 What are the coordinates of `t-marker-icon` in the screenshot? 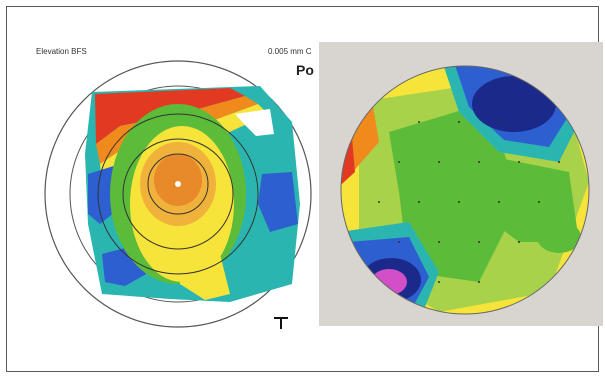 It's located at (281, 323).